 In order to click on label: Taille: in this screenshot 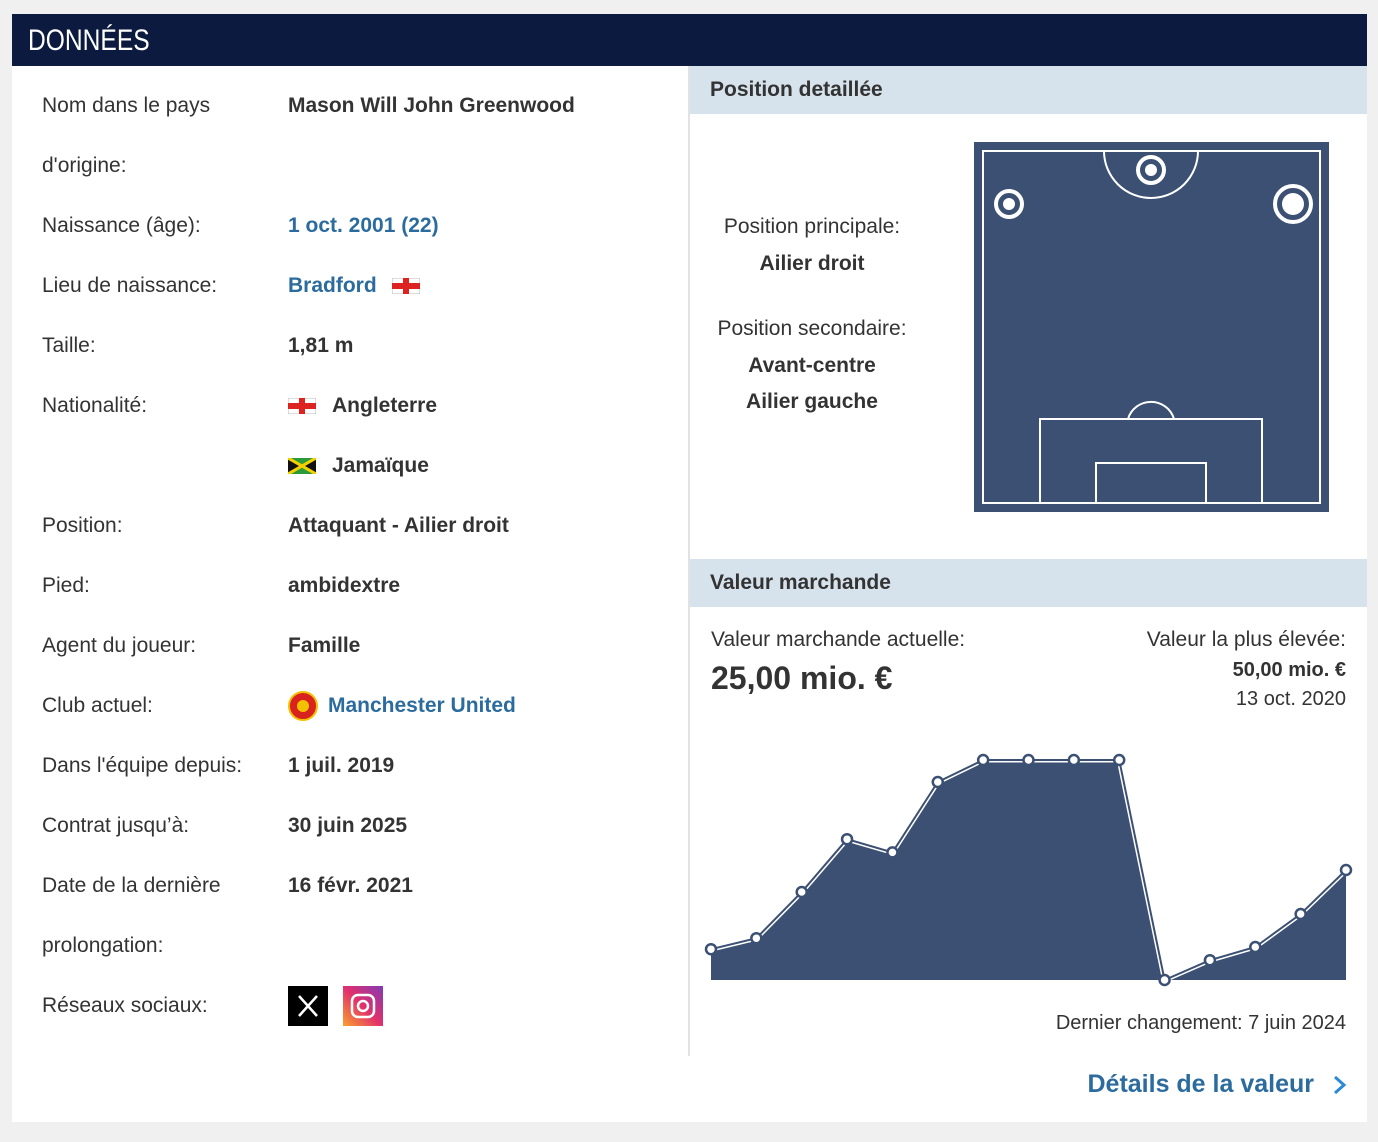, I will do `click(69, 345)`.